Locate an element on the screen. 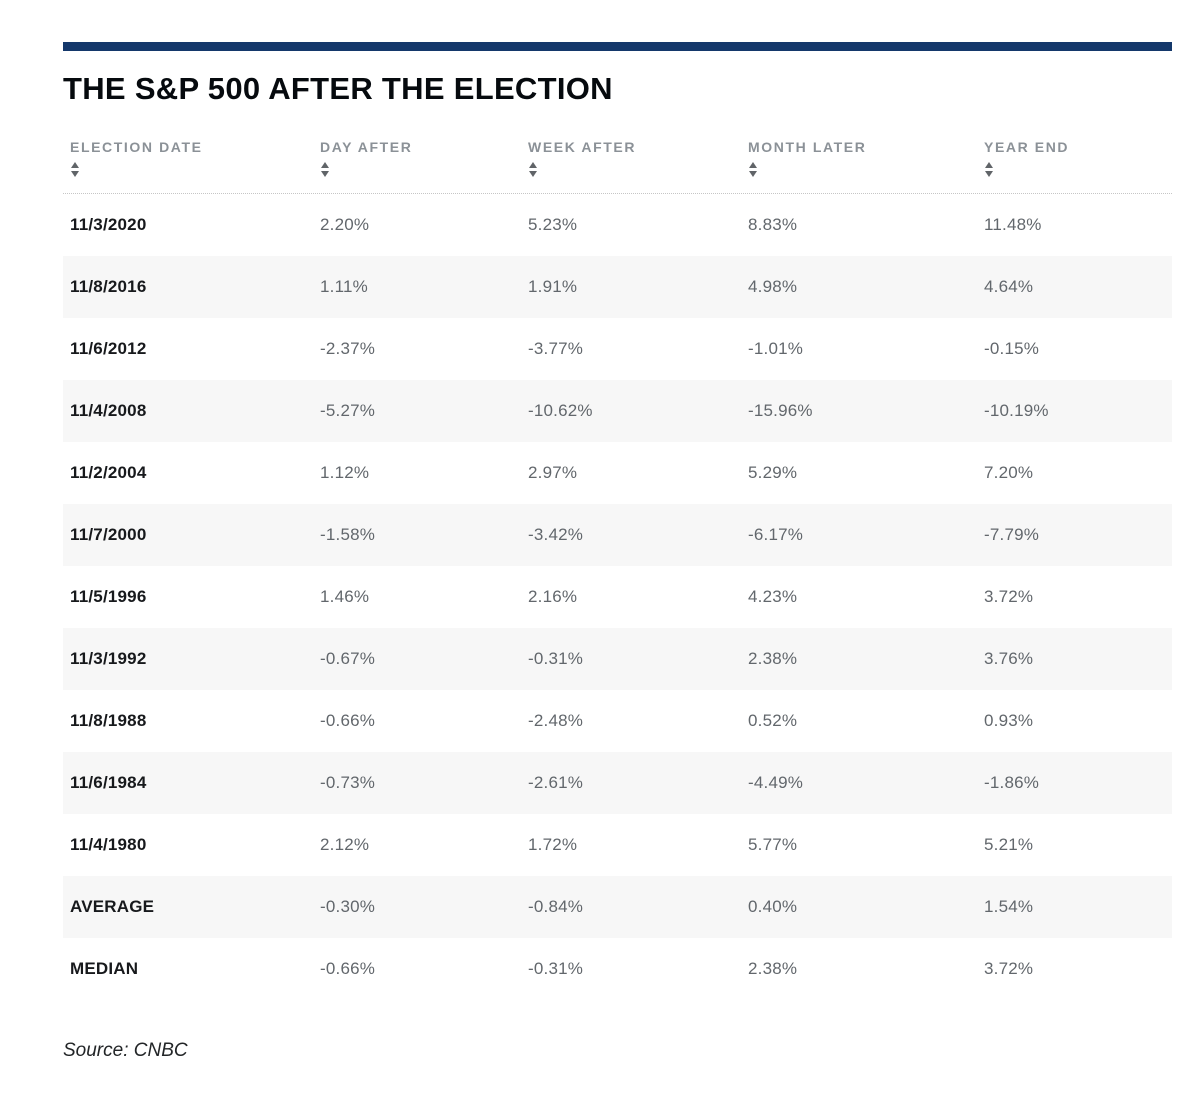 Image resolution: width=1193 pixels, height=1093 pixels. accent-bar is located at coordinates (617, 46).